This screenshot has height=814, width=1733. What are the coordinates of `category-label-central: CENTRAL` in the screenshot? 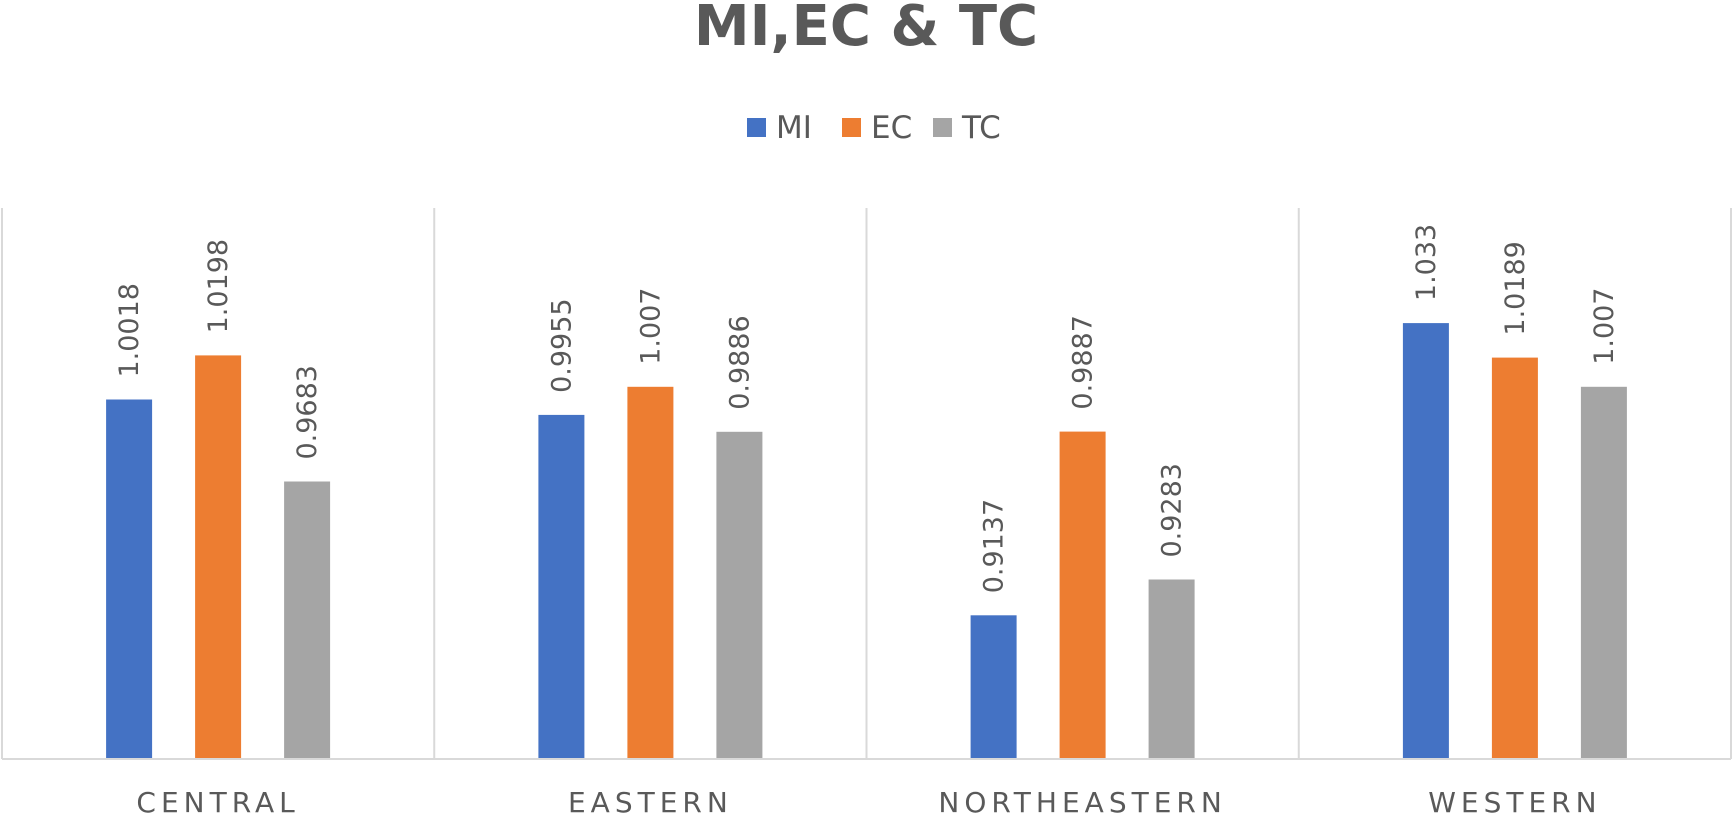 It's located at (217, 800).